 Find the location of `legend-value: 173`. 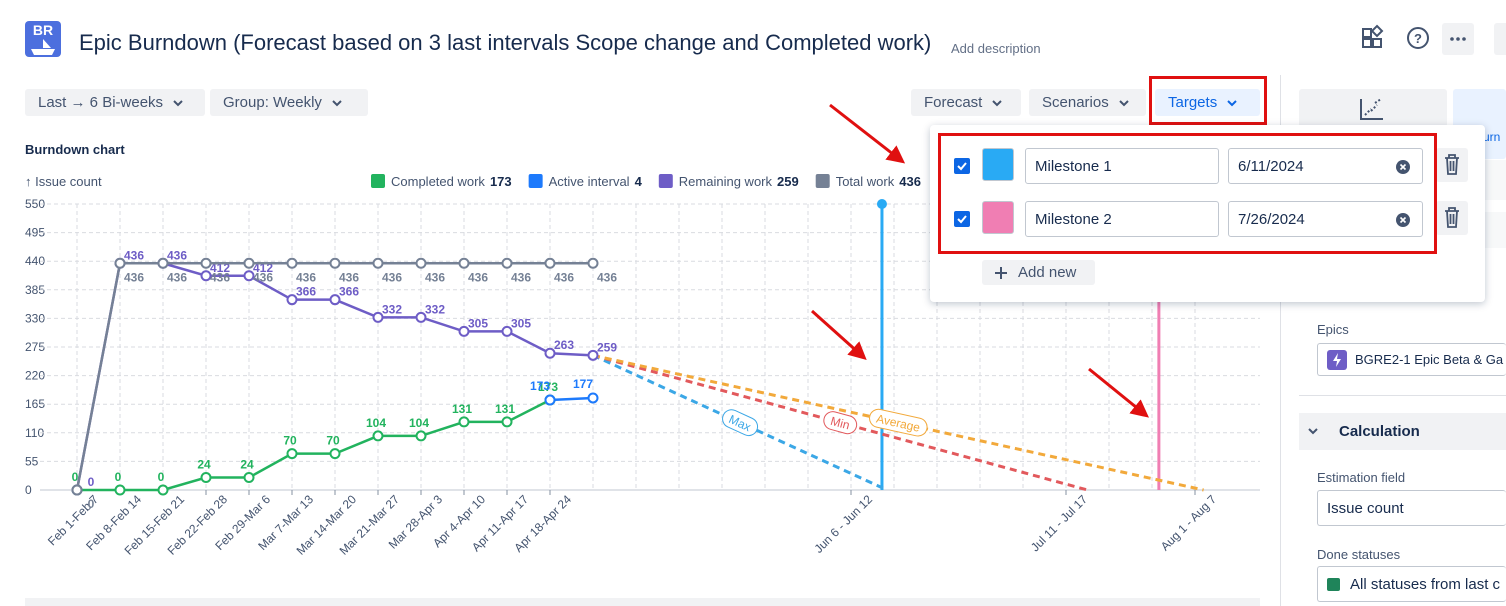

legend-value: 173 is located at coordinates (501, 181).